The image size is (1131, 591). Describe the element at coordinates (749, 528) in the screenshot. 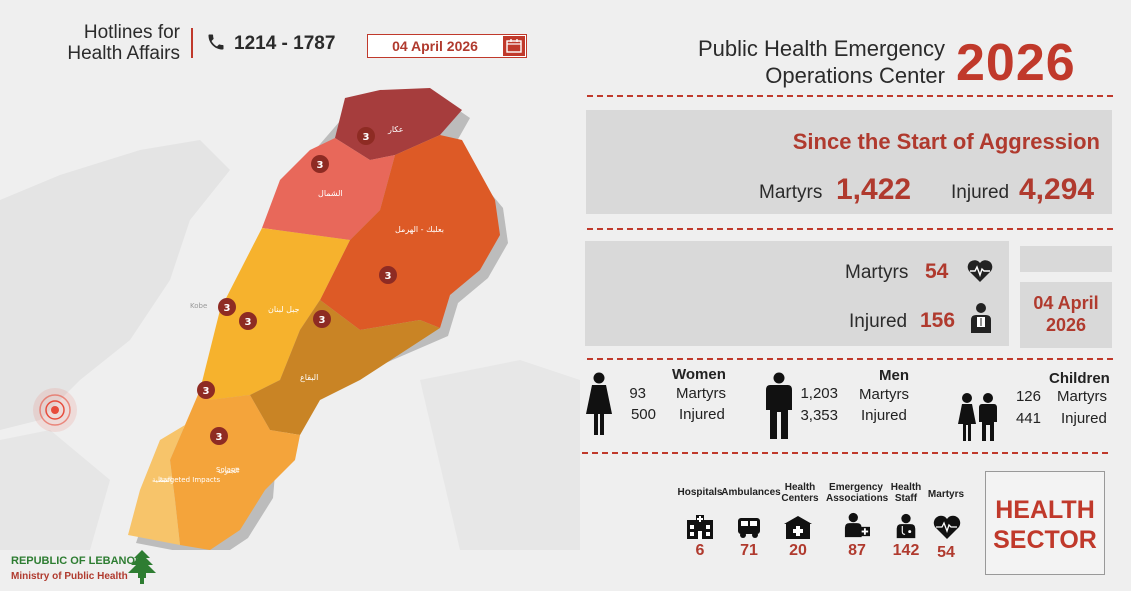

I see `ambulance-icon` at that location.